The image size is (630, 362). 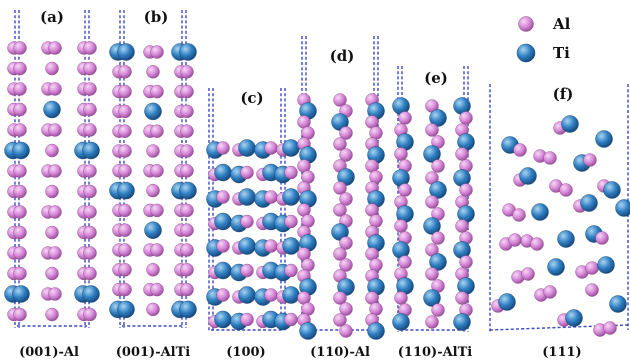 I want to click on panel-e-letter: (e), so click(x=436, y=78).